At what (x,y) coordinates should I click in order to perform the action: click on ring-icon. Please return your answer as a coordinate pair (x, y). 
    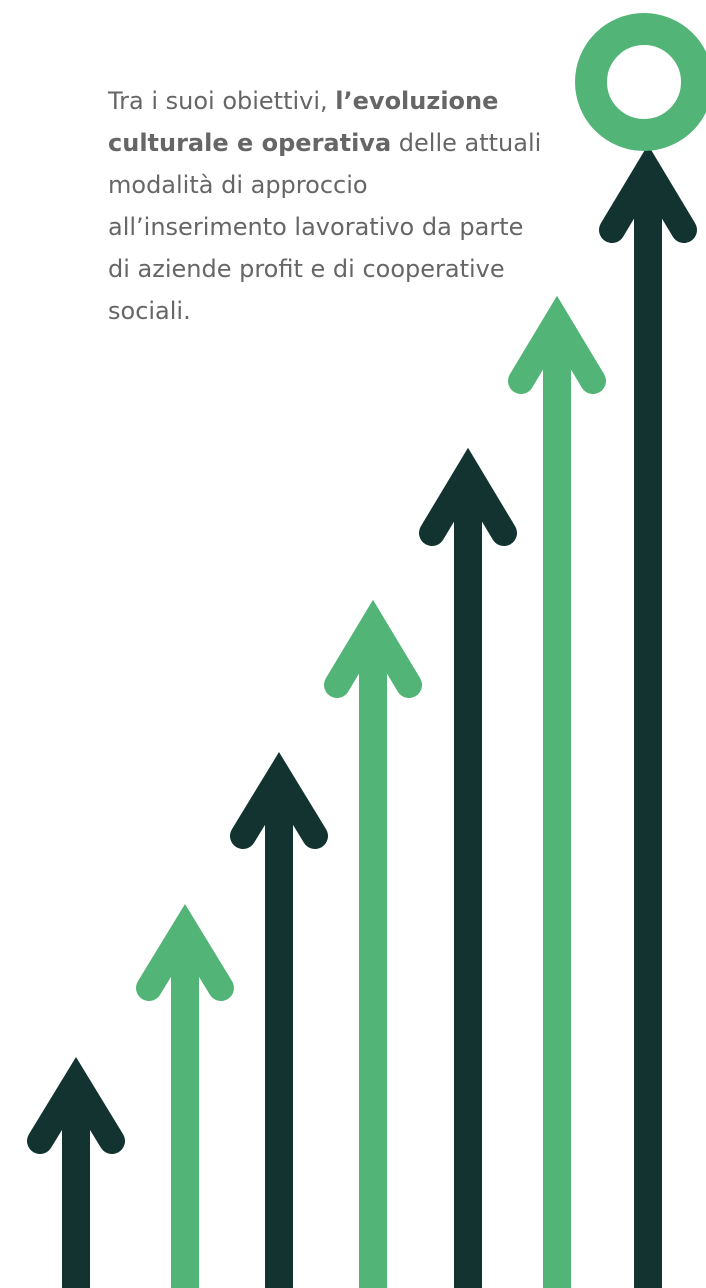
    Looking at the image, I should click on (640, 82).